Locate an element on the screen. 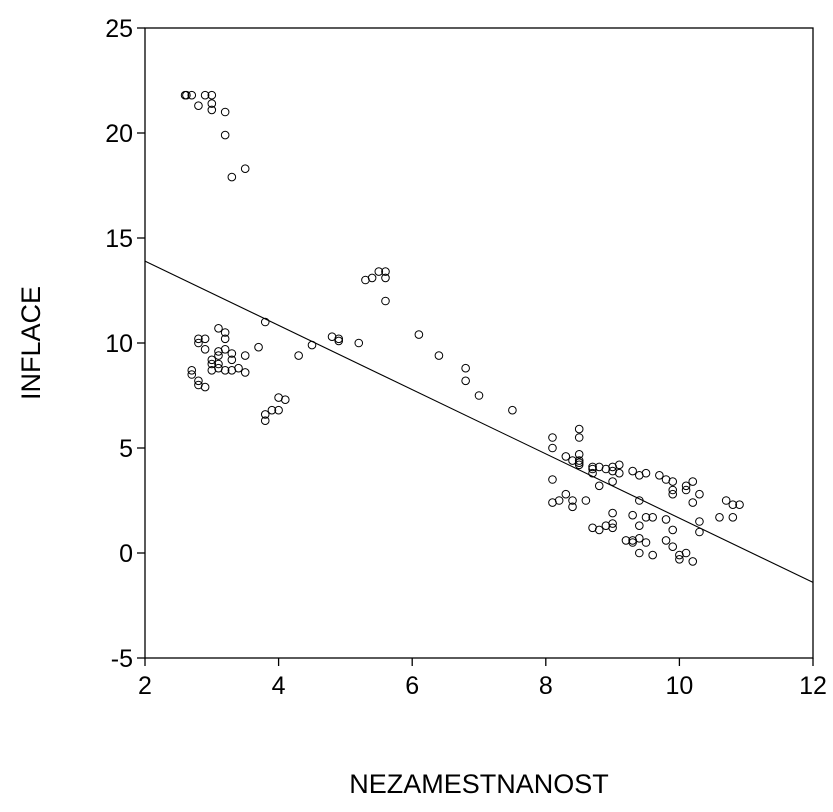 The width and height of the screenshot is (833, 812). y-tick-label: 25 is located at coordinates (119, 29).